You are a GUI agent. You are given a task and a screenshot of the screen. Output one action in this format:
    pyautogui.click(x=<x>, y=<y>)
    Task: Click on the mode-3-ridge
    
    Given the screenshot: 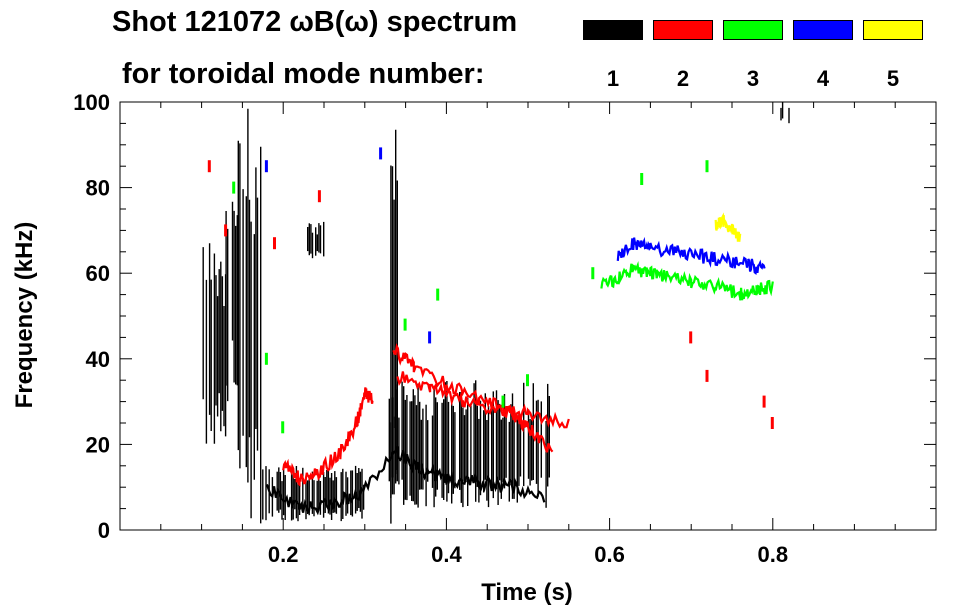 What is the action you would take?
    pyautogui.click(x=687, y=281)
    